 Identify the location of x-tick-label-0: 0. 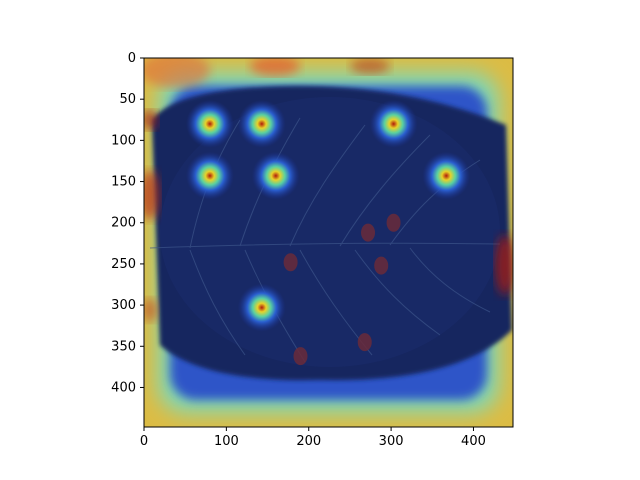
(144, 441).